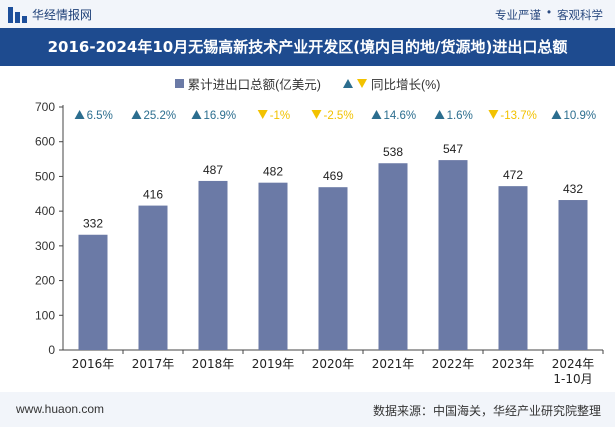  I want to click on brand: 华经情报网, so click(50, 14).